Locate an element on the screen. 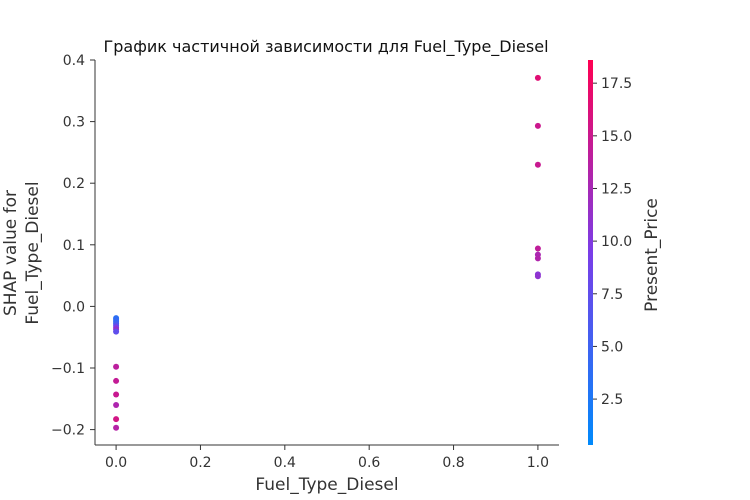  y-tick-label: 0.1 is located at coordinates (74, 246).